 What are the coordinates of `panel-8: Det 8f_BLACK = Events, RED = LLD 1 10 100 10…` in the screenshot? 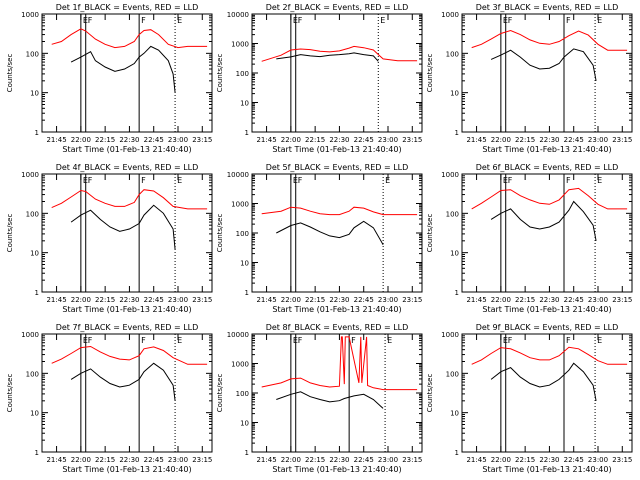 It's located at (319, 398).